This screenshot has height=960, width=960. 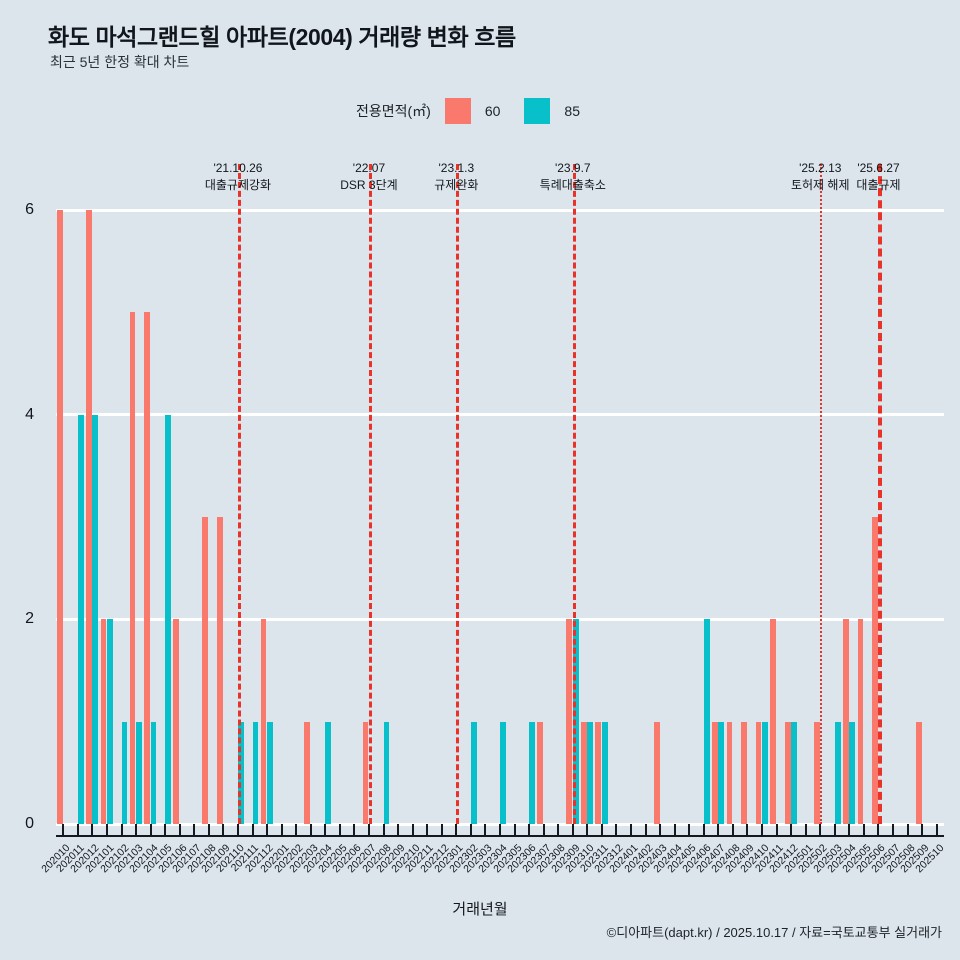 I want to click on y-tick-label: 0, so click(x=29, y=823).